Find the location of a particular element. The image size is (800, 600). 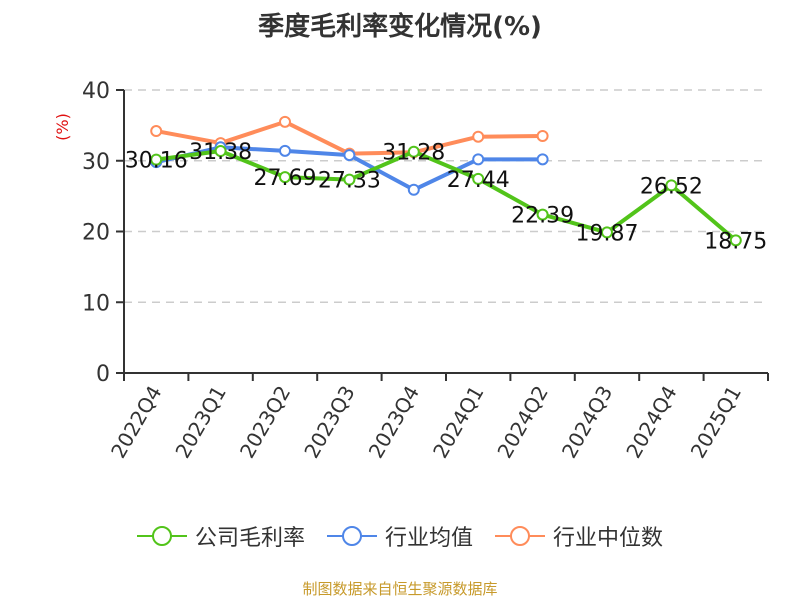

data-label: 26.52 is located at coordinates (671, 186).